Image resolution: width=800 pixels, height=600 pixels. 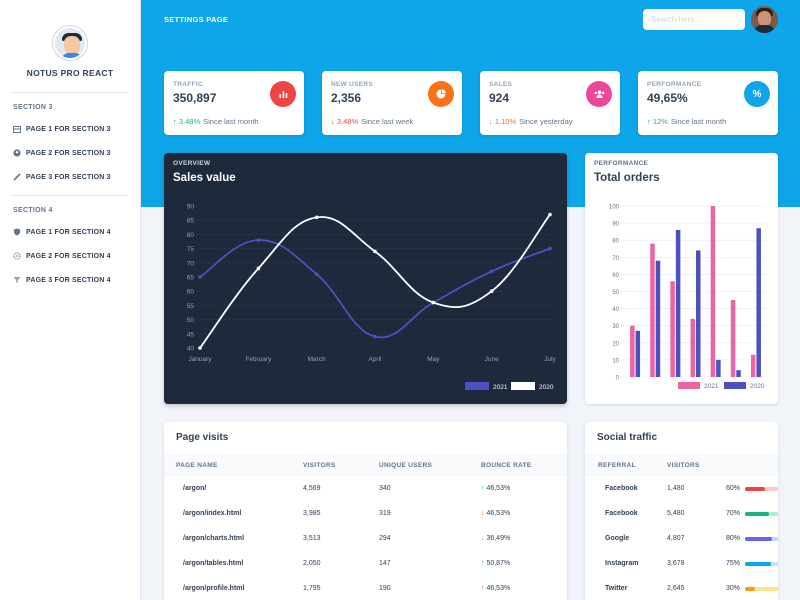 What do you see at coordinates (196, 19) in the screenshot?
I see `page-title: SETTINGS PAGE` at bounding box center [196, 19].